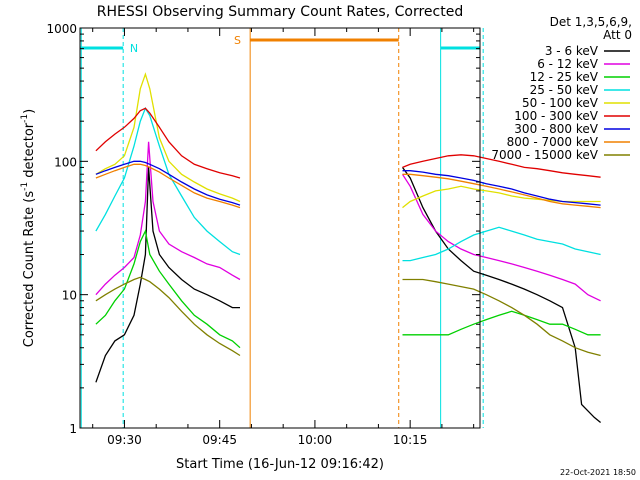 The width and height of the screenshot is (640, 480). I want to click on legend-label: 12 - 25 keV, so click(564, 77).